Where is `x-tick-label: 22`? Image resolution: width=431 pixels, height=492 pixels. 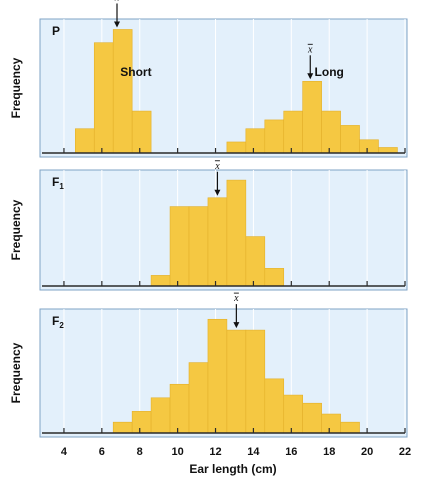
x-tick-label: 22 is located at coordinates (405, 452).